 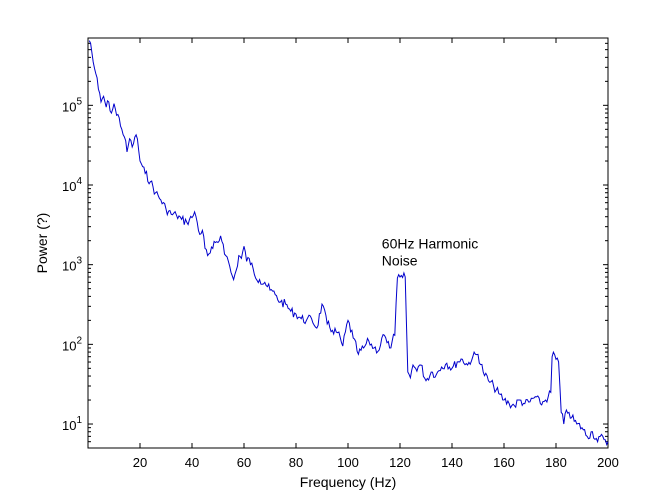 I want to click on y-tick-label: 10², so click(x=72, y=344).